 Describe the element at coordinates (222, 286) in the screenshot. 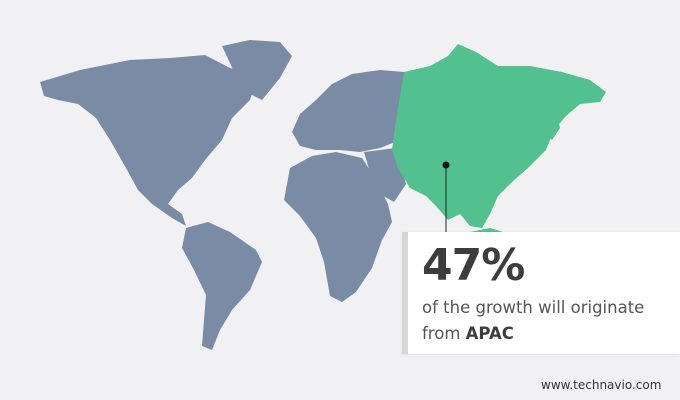

I see `south-america` at that location.